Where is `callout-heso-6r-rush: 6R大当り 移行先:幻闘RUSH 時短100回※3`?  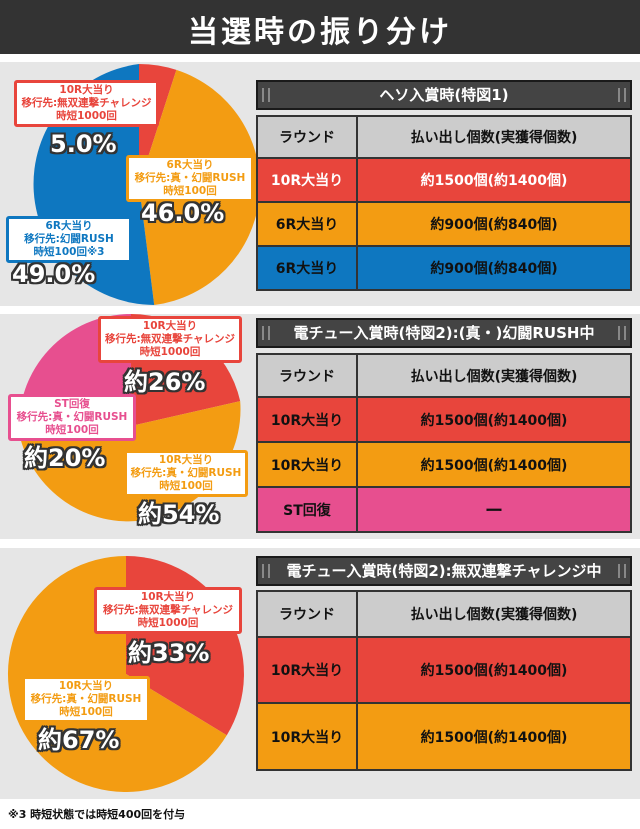
callout-heso-6r-rush: 6R大当り 移行先:幻闘RUSH 時短100回※3 is located at coordinates (69, 239).